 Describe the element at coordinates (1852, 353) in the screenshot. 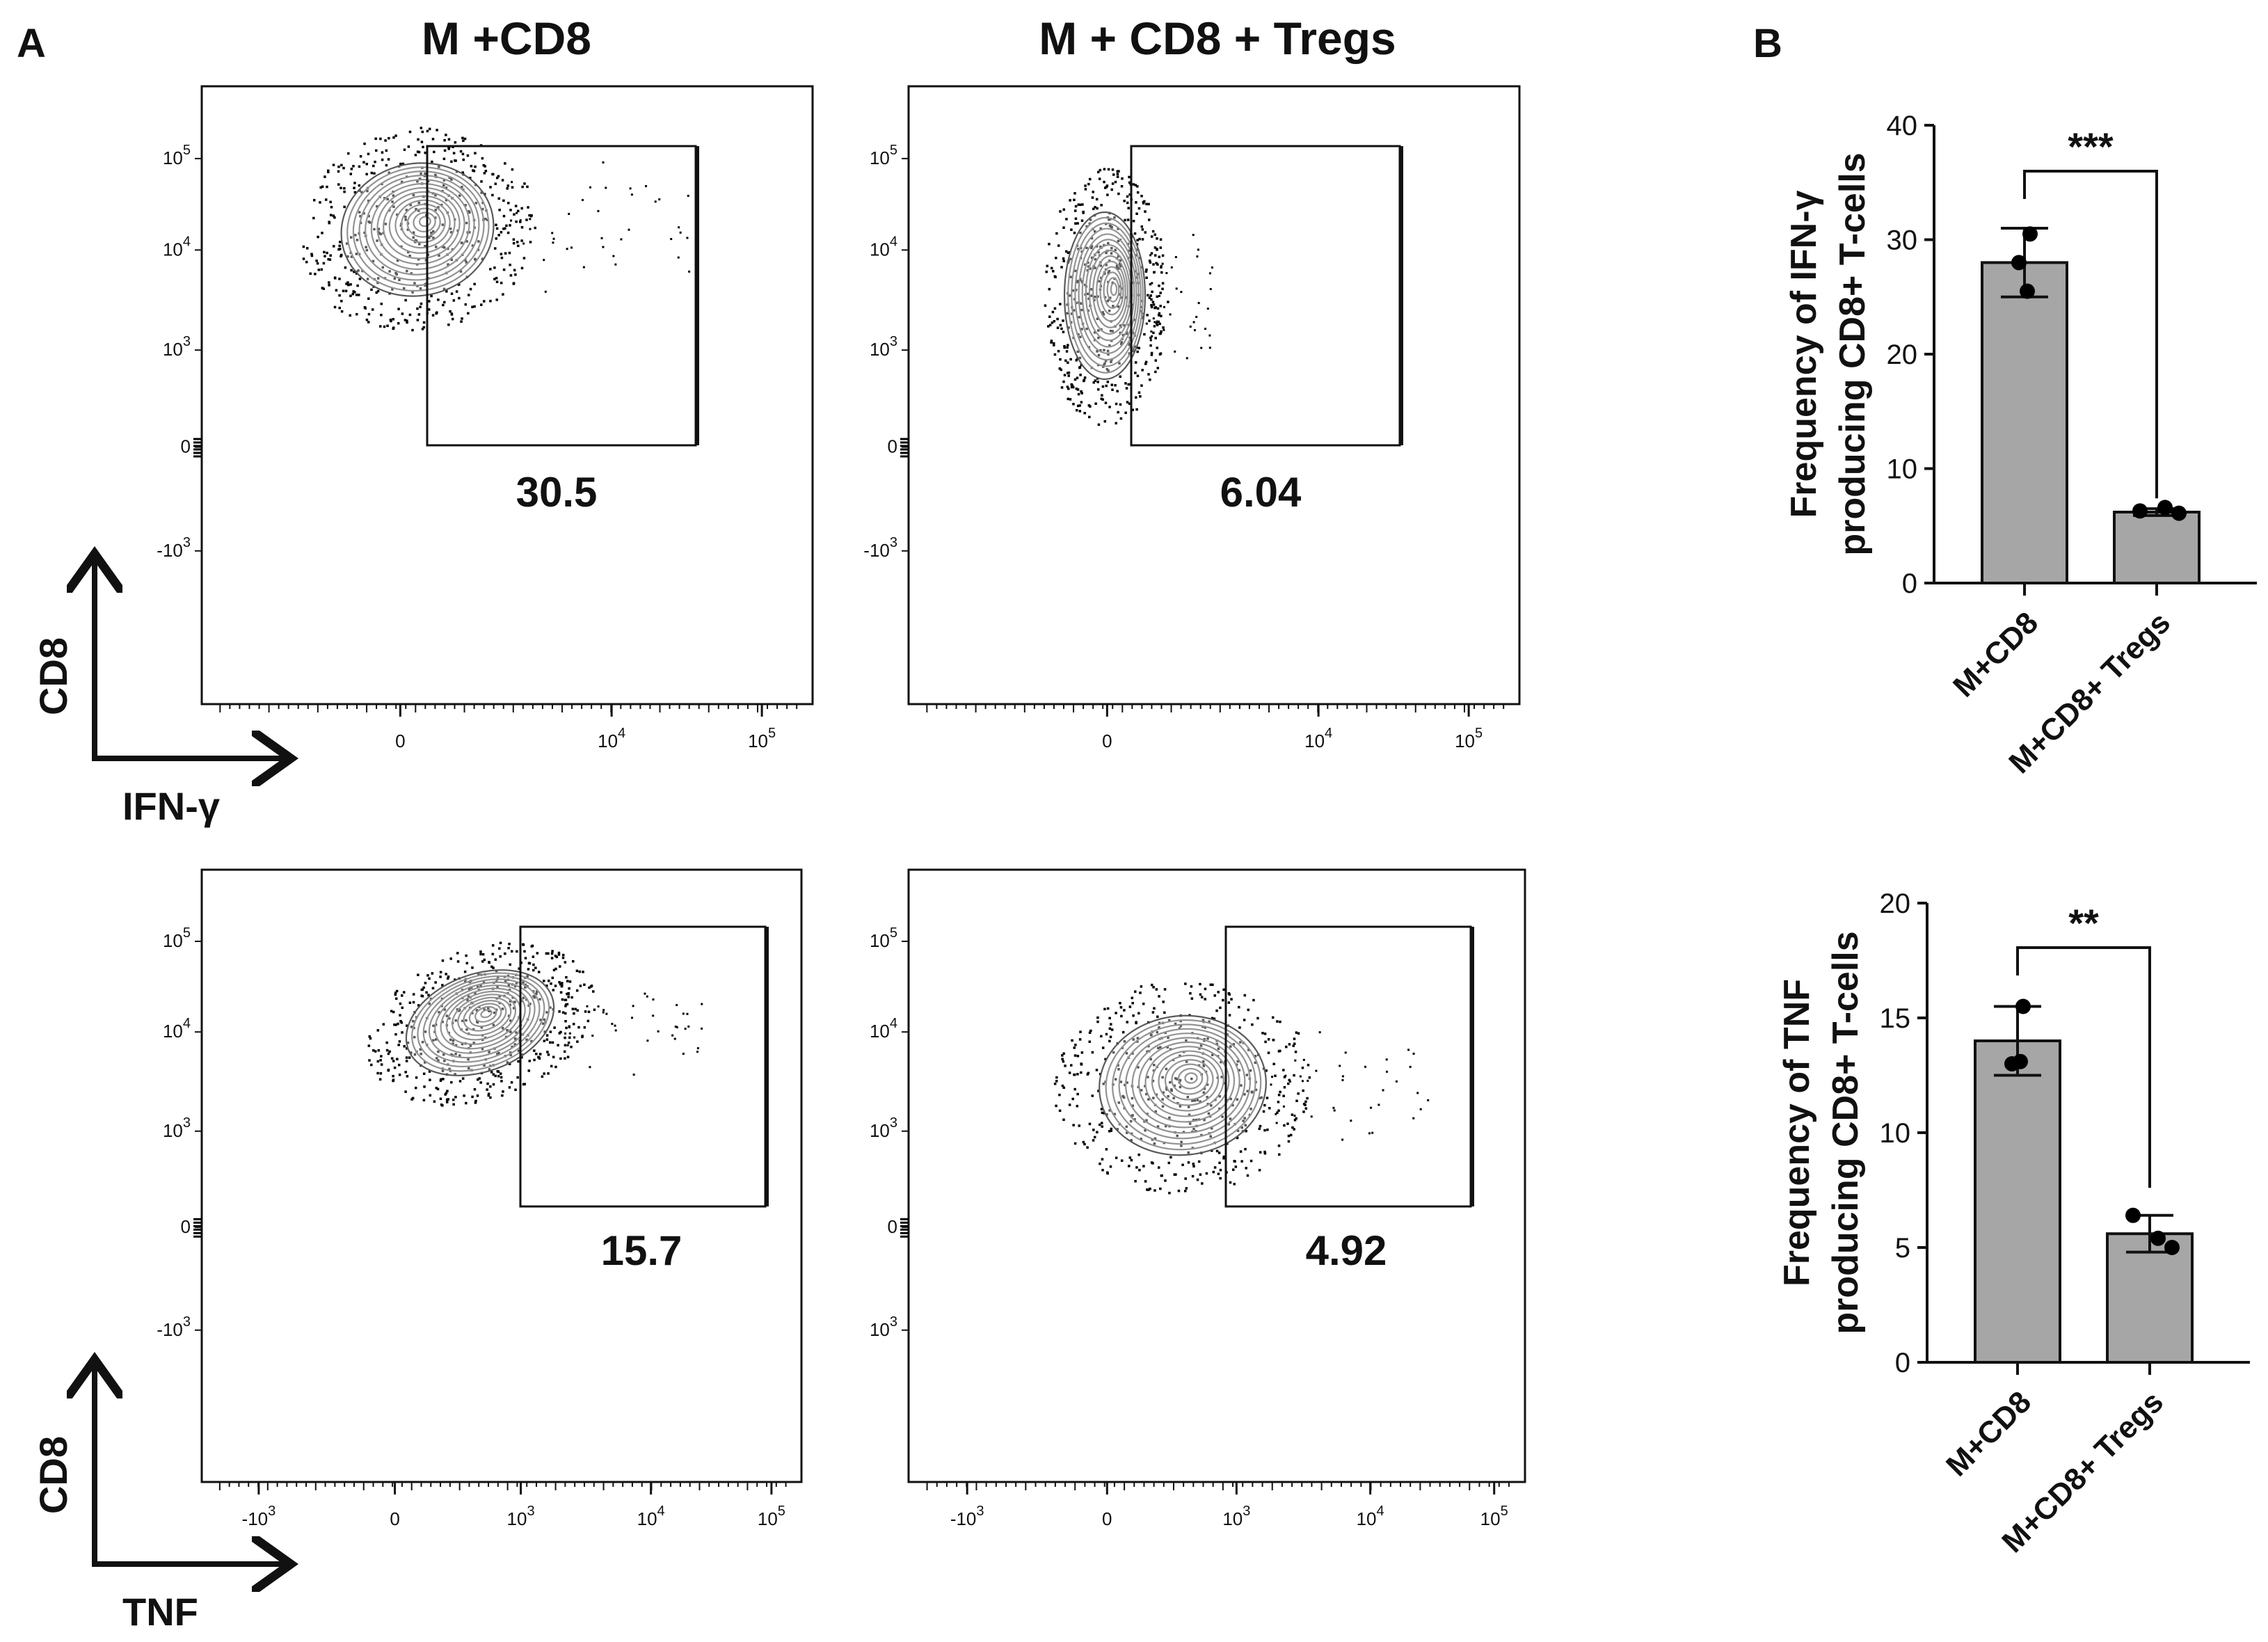

I see `y-axis-label-line2: producing CD8+ T-cells` at that location.